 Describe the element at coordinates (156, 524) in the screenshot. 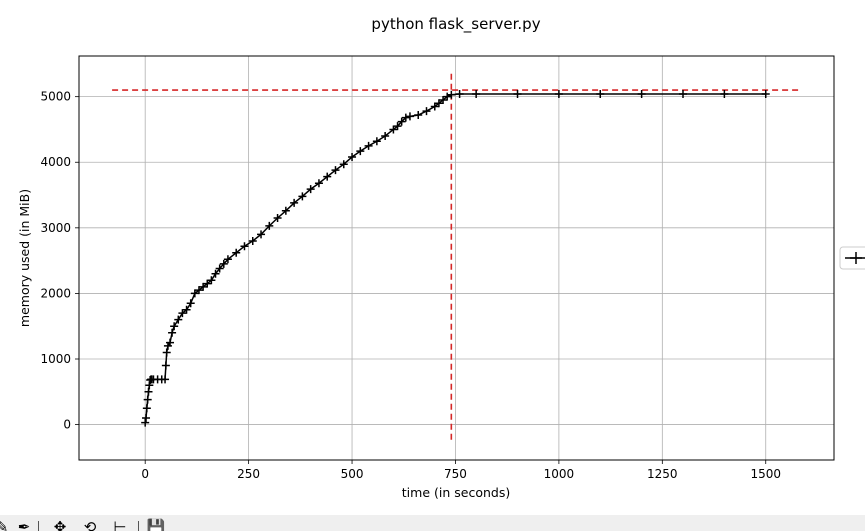

I see `save-icon: 💾` at that location.